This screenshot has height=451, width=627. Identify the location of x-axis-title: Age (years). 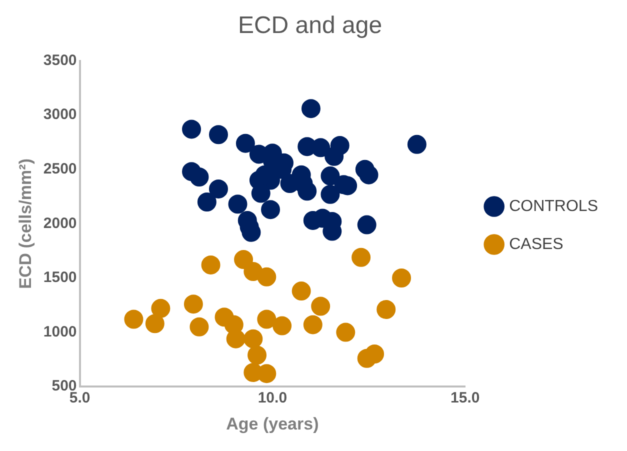
(272, 424).